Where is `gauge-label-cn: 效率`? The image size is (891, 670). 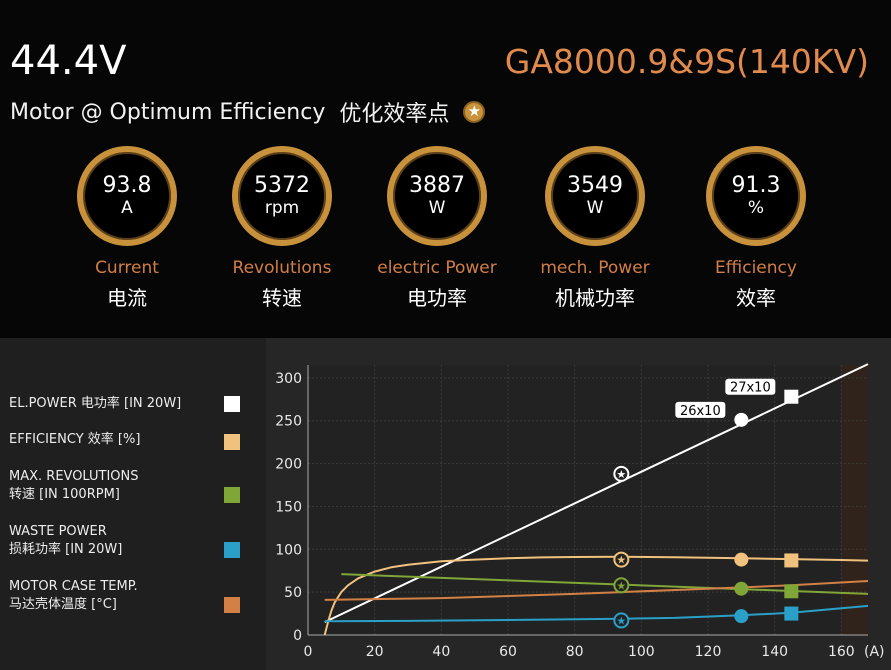 gauge-label-cn: 效率 is located at coordinates (756, 298).